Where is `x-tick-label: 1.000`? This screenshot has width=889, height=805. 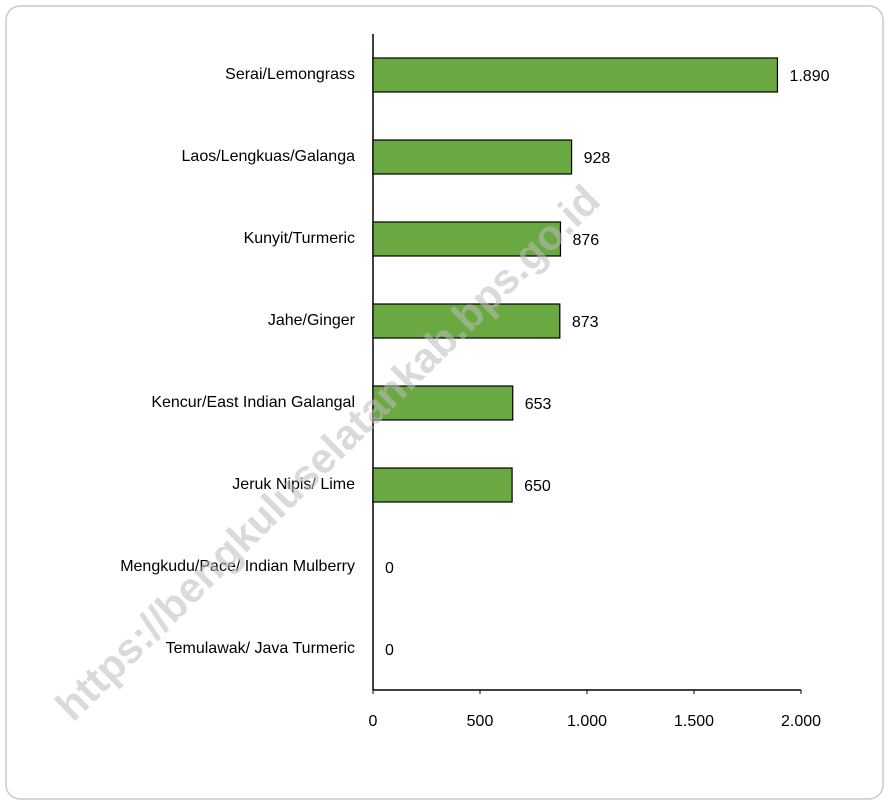 x-tick-label: 1.000 is located at coordinates (587, 721).